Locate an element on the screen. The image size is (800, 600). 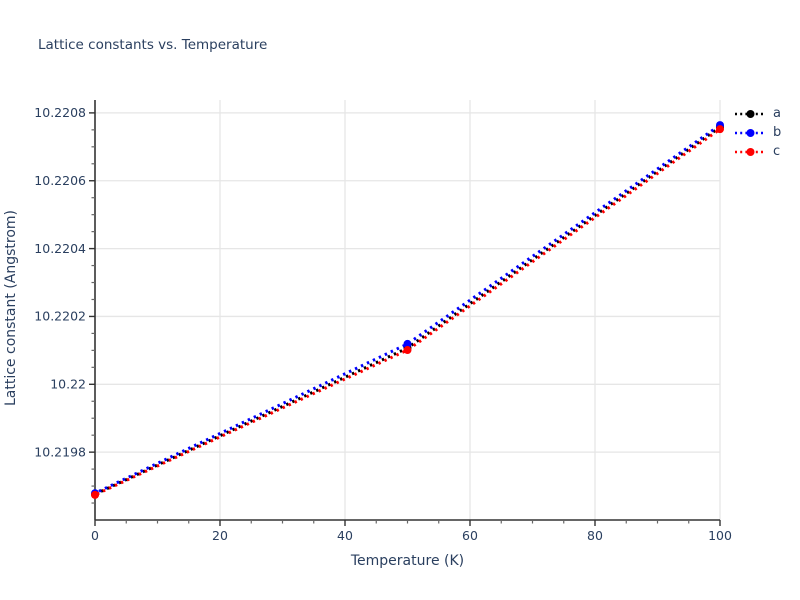
x-tick-label: 100 is located at coordinates (720, 535).